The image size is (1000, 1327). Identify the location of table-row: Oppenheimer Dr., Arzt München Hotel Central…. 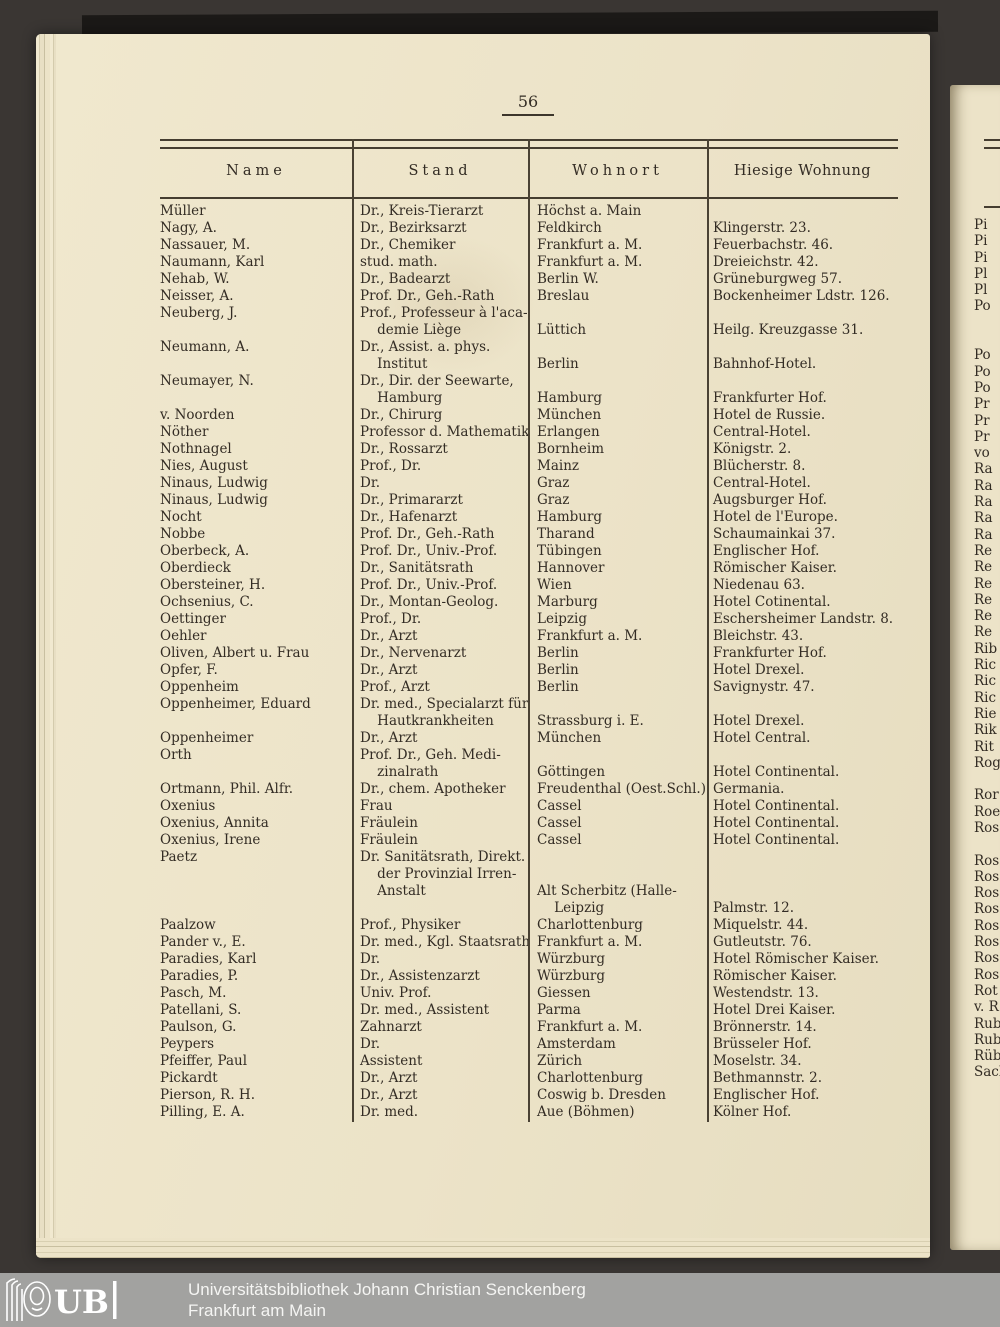
(540, 738).